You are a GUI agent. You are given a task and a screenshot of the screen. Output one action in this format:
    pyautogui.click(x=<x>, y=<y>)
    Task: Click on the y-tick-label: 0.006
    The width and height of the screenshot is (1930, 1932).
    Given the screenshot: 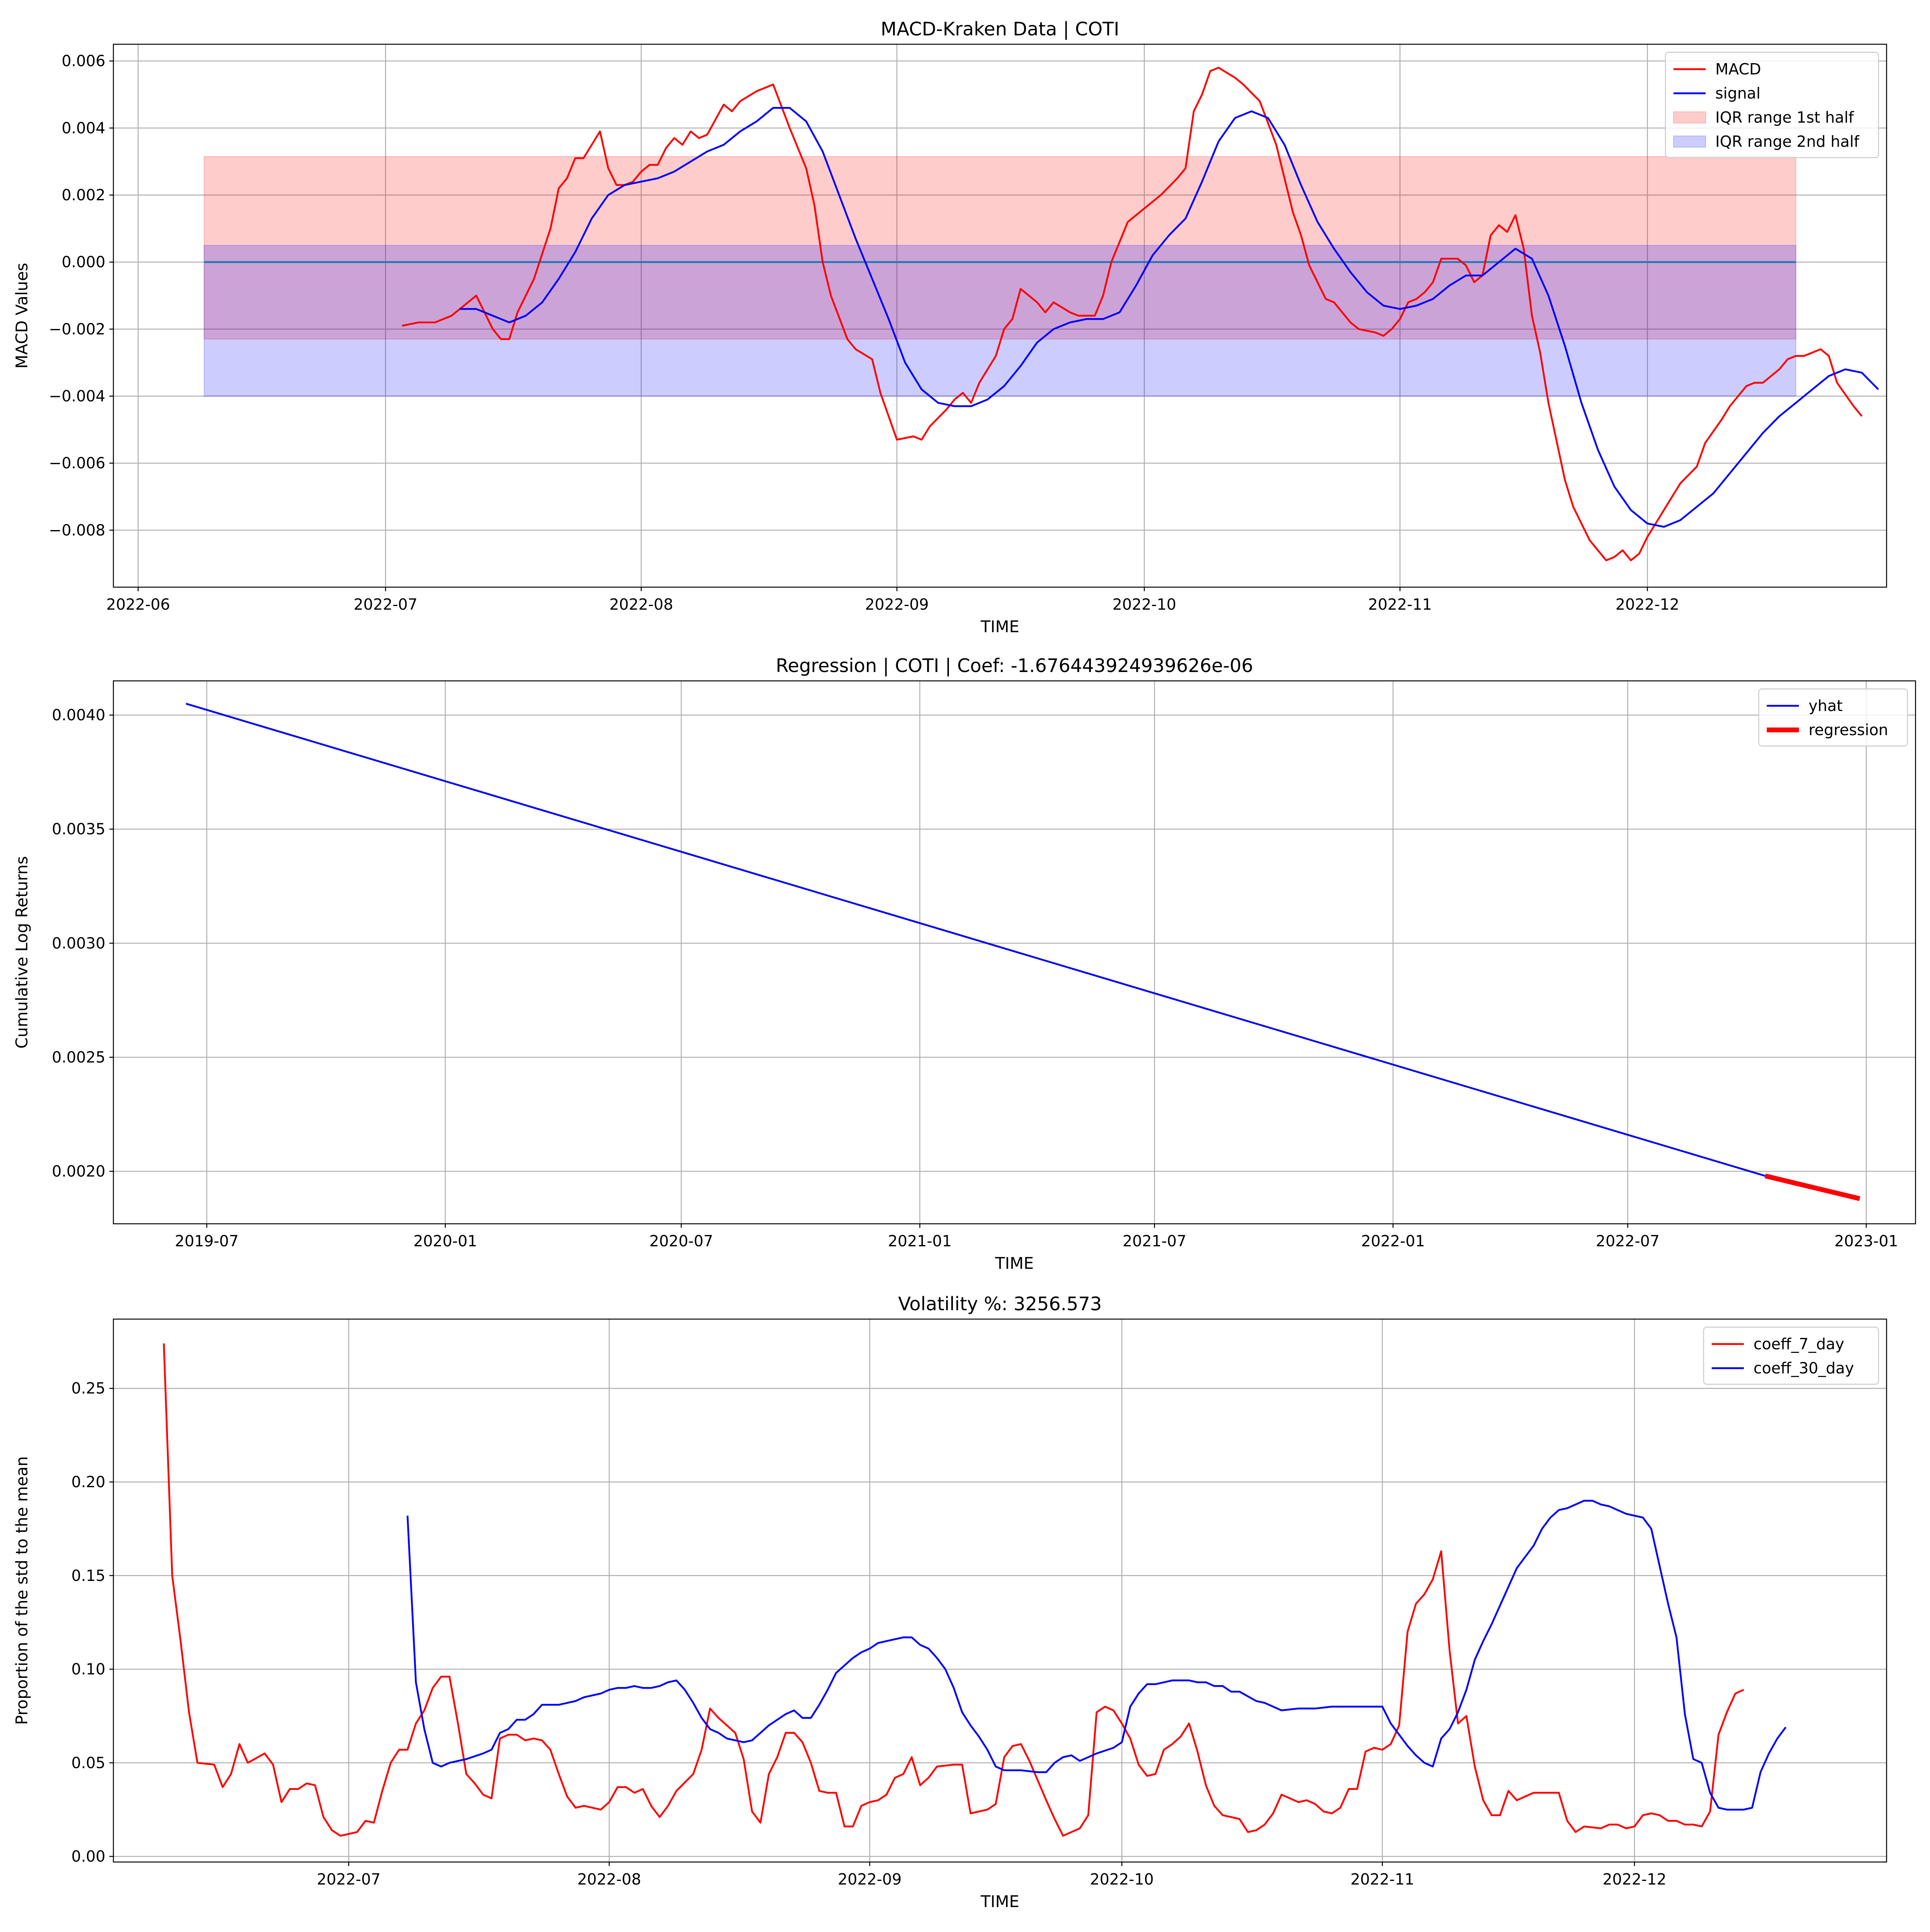 What is the action you would take?
    pyautogui.click(x=83, y=61)
    